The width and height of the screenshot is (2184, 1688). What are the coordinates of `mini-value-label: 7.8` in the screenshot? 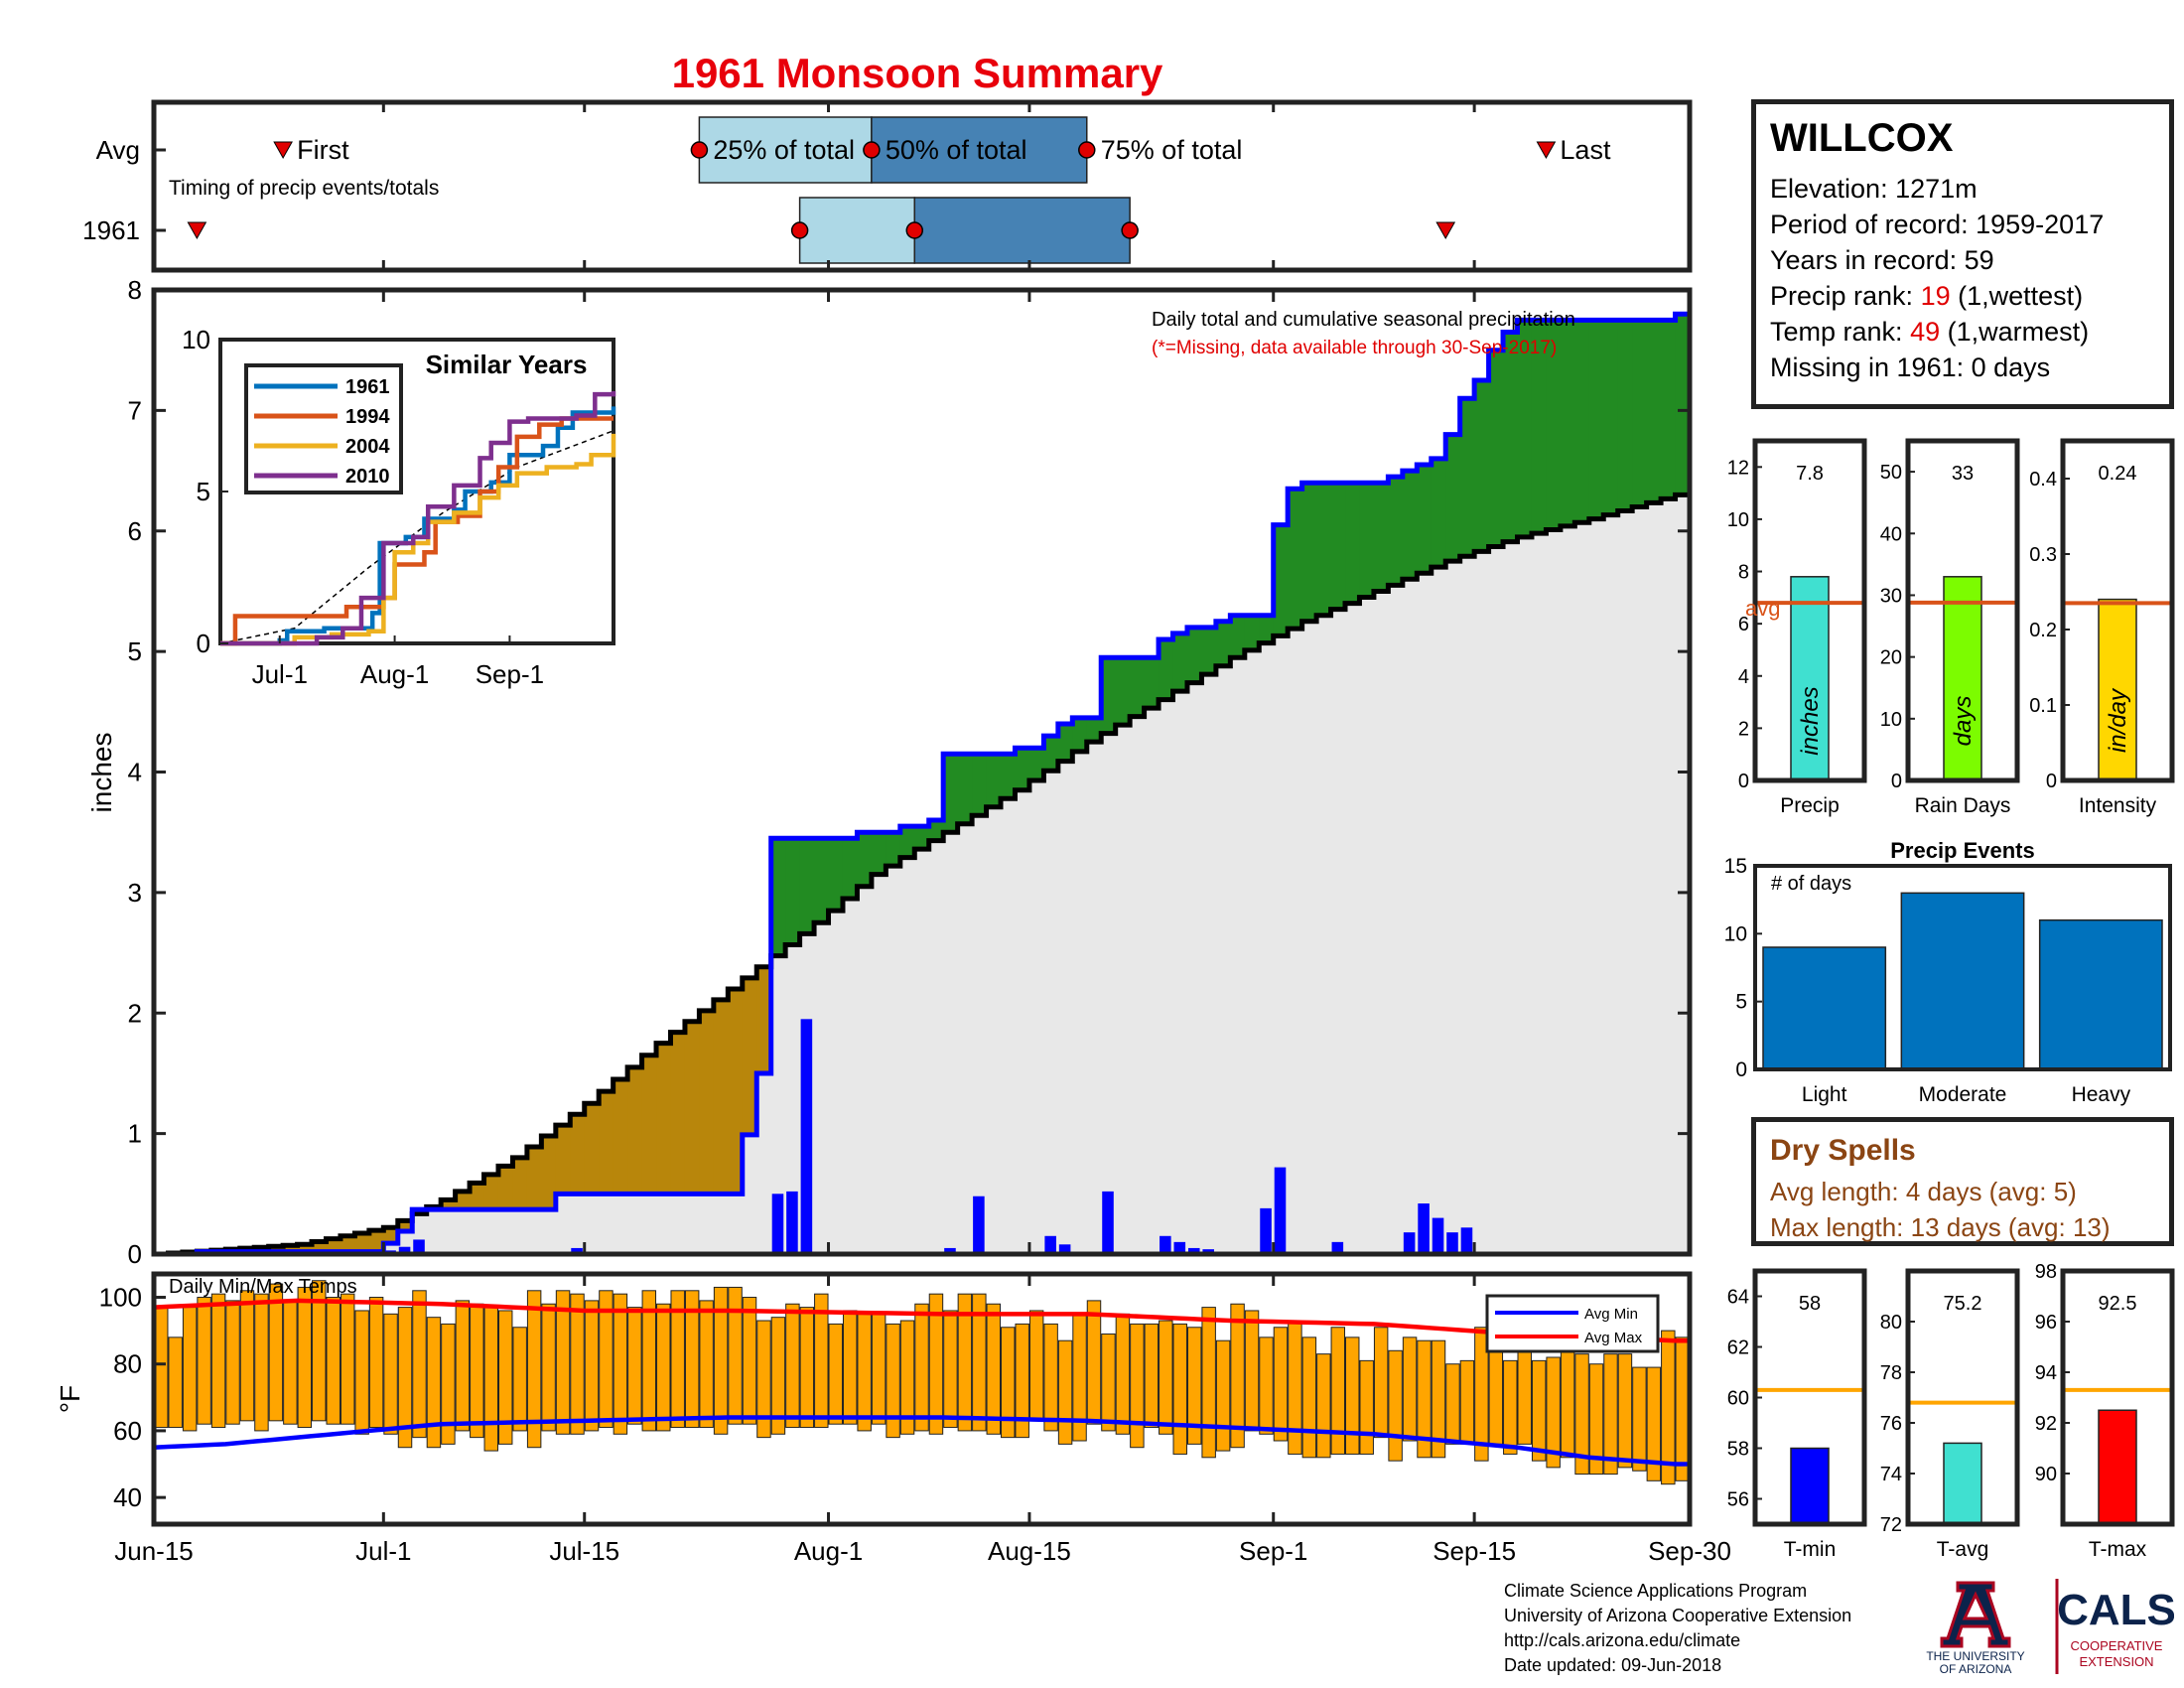 It's located at (1810, 474).